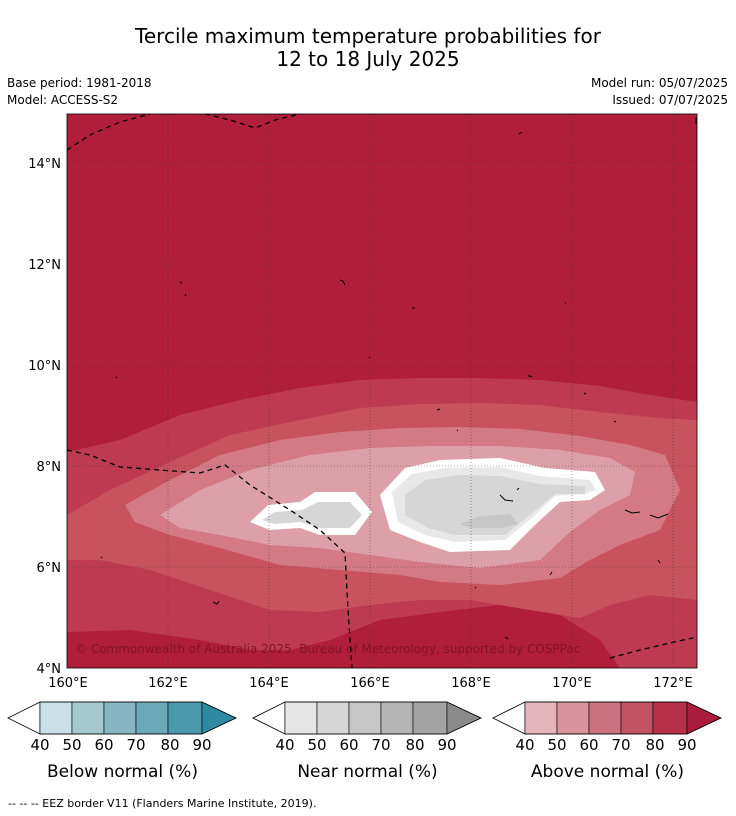 The width and height of the screenshot is (736, 816). What do you see at coordinates (63, 100) in the screenshot?
I see `model-name: Model: ACCESS-S2` at bounding box center [63, 100].